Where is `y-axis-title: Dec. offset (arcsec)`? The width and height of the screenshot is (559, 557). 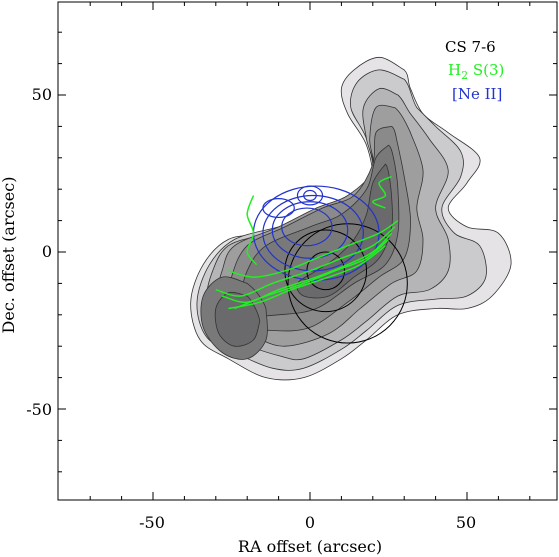
y-axis-title: Dec. offset (arcsec) is located at coordinates (9, 255).